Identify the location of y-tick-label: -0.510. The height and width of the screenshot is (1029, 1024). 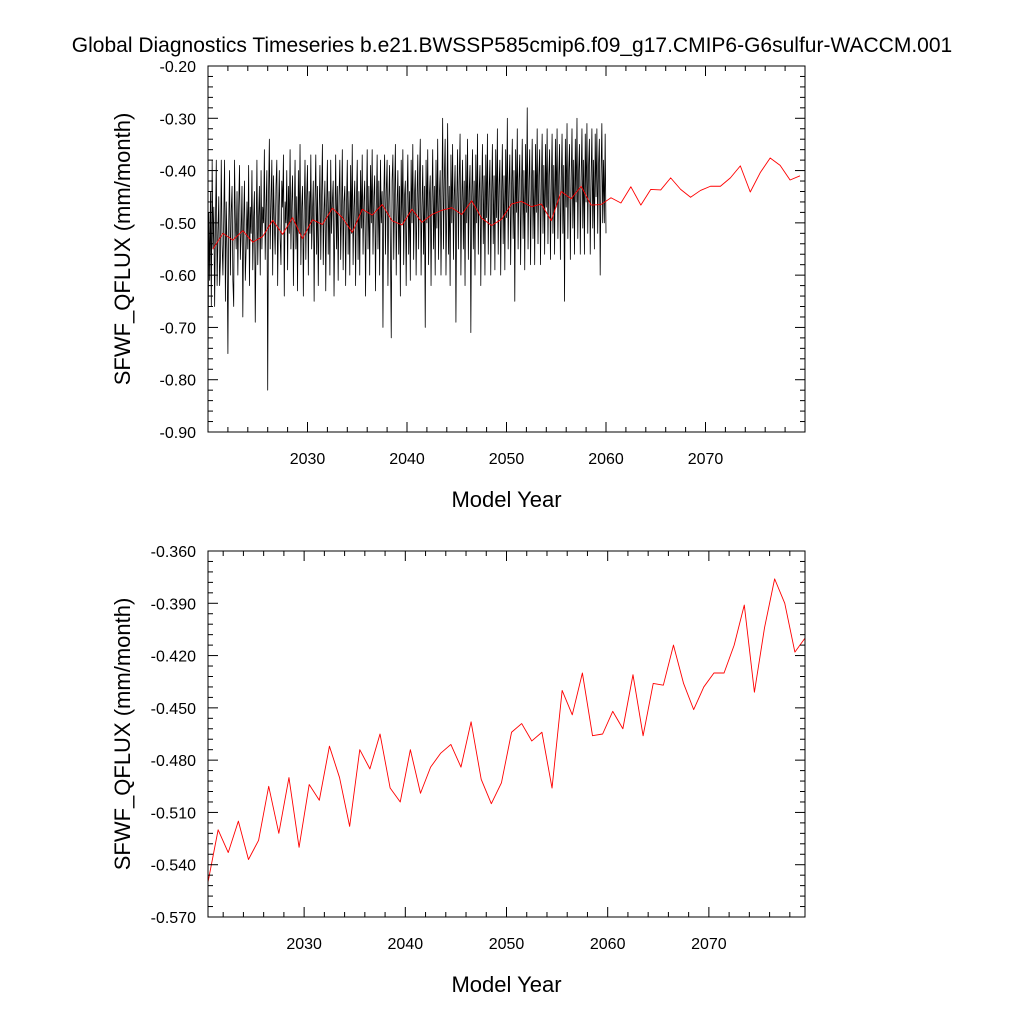
(173, 813).